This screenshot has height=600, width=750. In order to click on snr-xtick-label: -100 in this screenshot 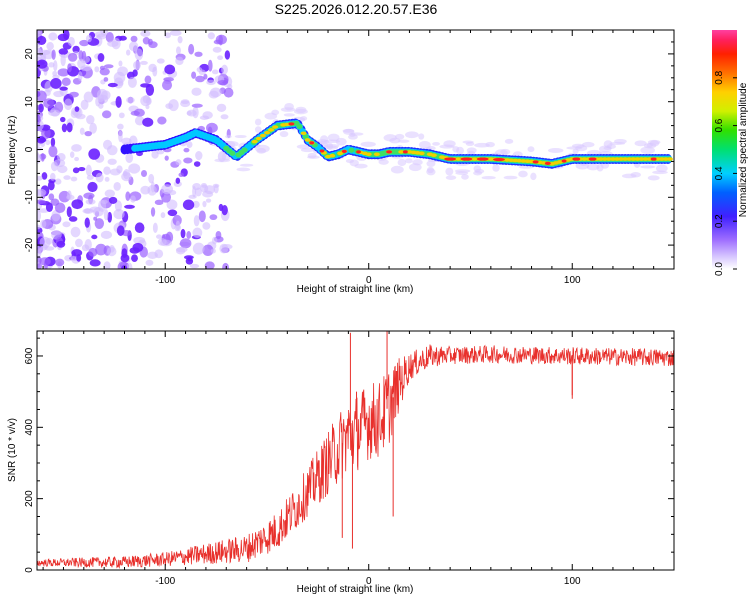, I will do `click(165, 581)`.